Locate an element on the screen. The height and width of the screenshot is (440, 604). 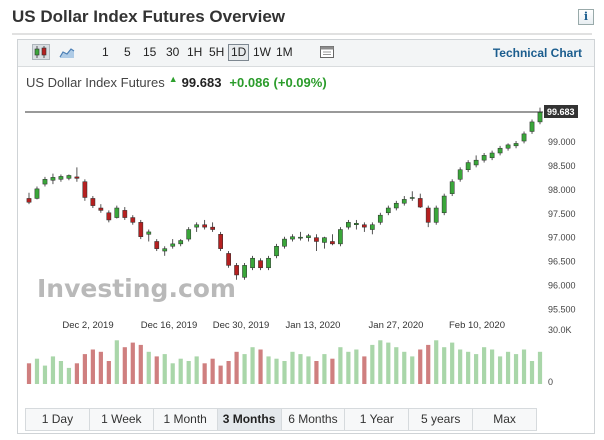
range-tab-6-months: 6 Months is located at coordinates (314, 419).